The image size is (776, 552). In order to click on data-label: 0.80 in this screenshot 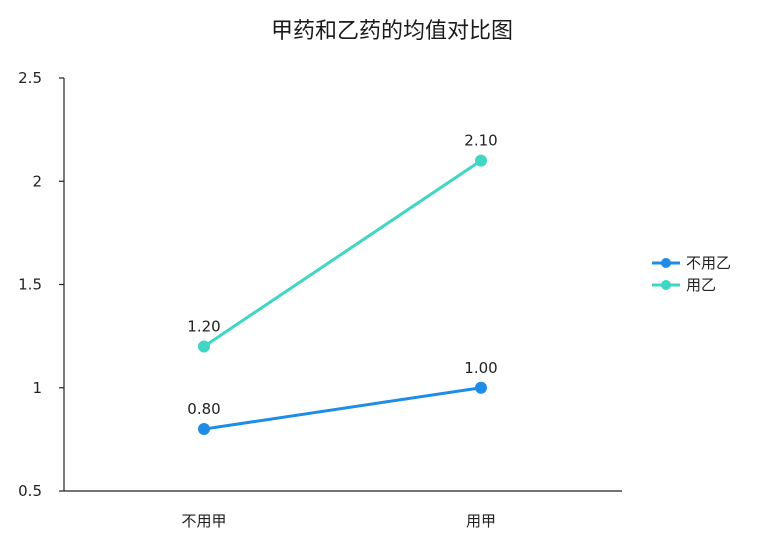, I will do `click(203, 409)`.